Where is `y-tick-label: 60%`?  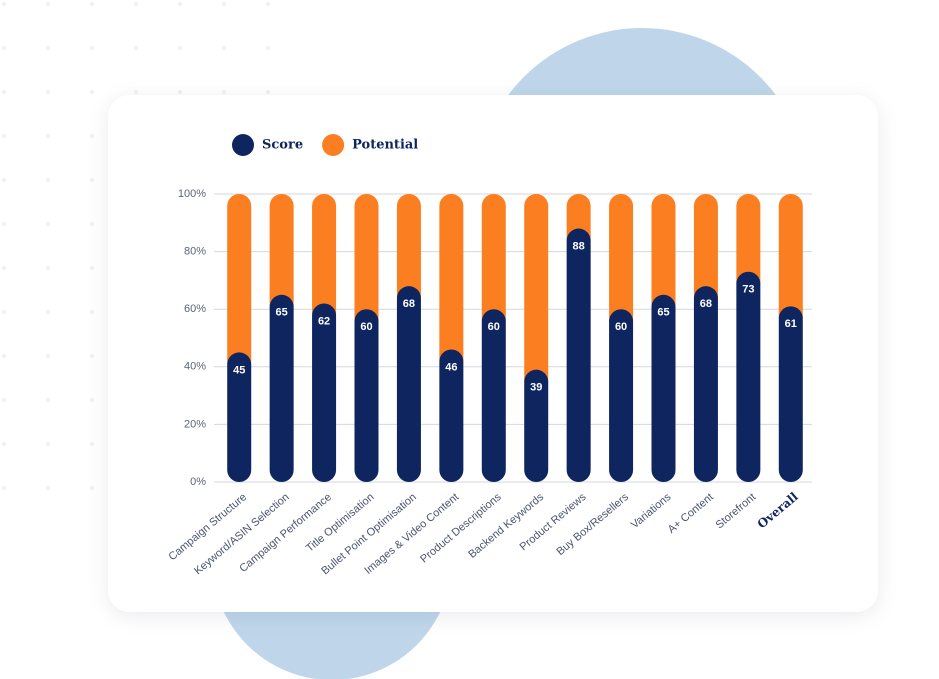 y-tick-label: 60% is located at coordinates (195, 309).